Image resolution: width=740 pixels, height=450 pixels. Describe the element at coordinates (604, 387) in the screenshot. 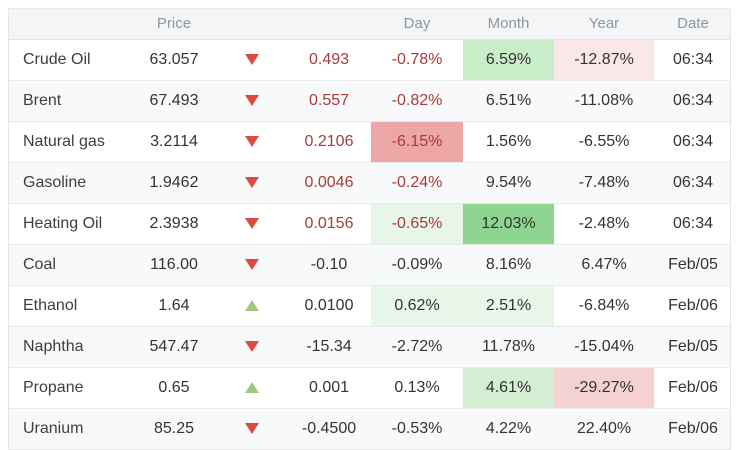

I see `year-cell: -29.27%` at that location.